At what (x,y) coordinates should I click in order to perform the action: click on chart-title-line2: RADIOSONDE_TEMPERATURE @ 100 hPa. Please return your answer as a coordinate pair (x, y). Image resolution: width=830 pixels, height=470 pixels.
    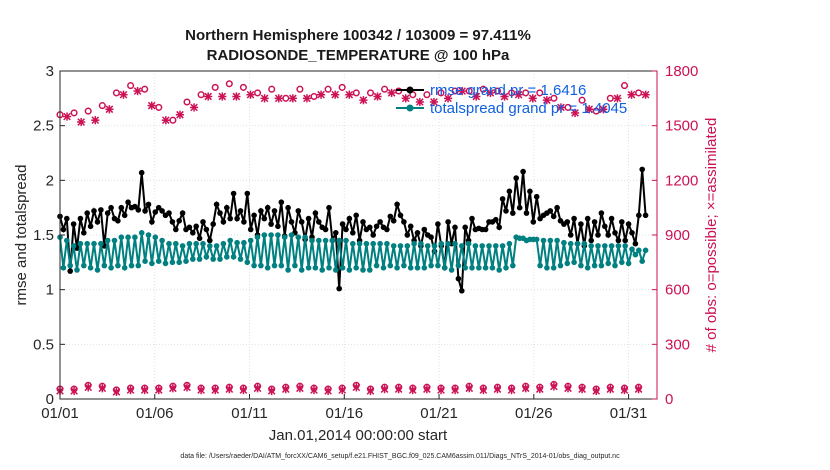
    Looking at the image, I should click on (358, 55).